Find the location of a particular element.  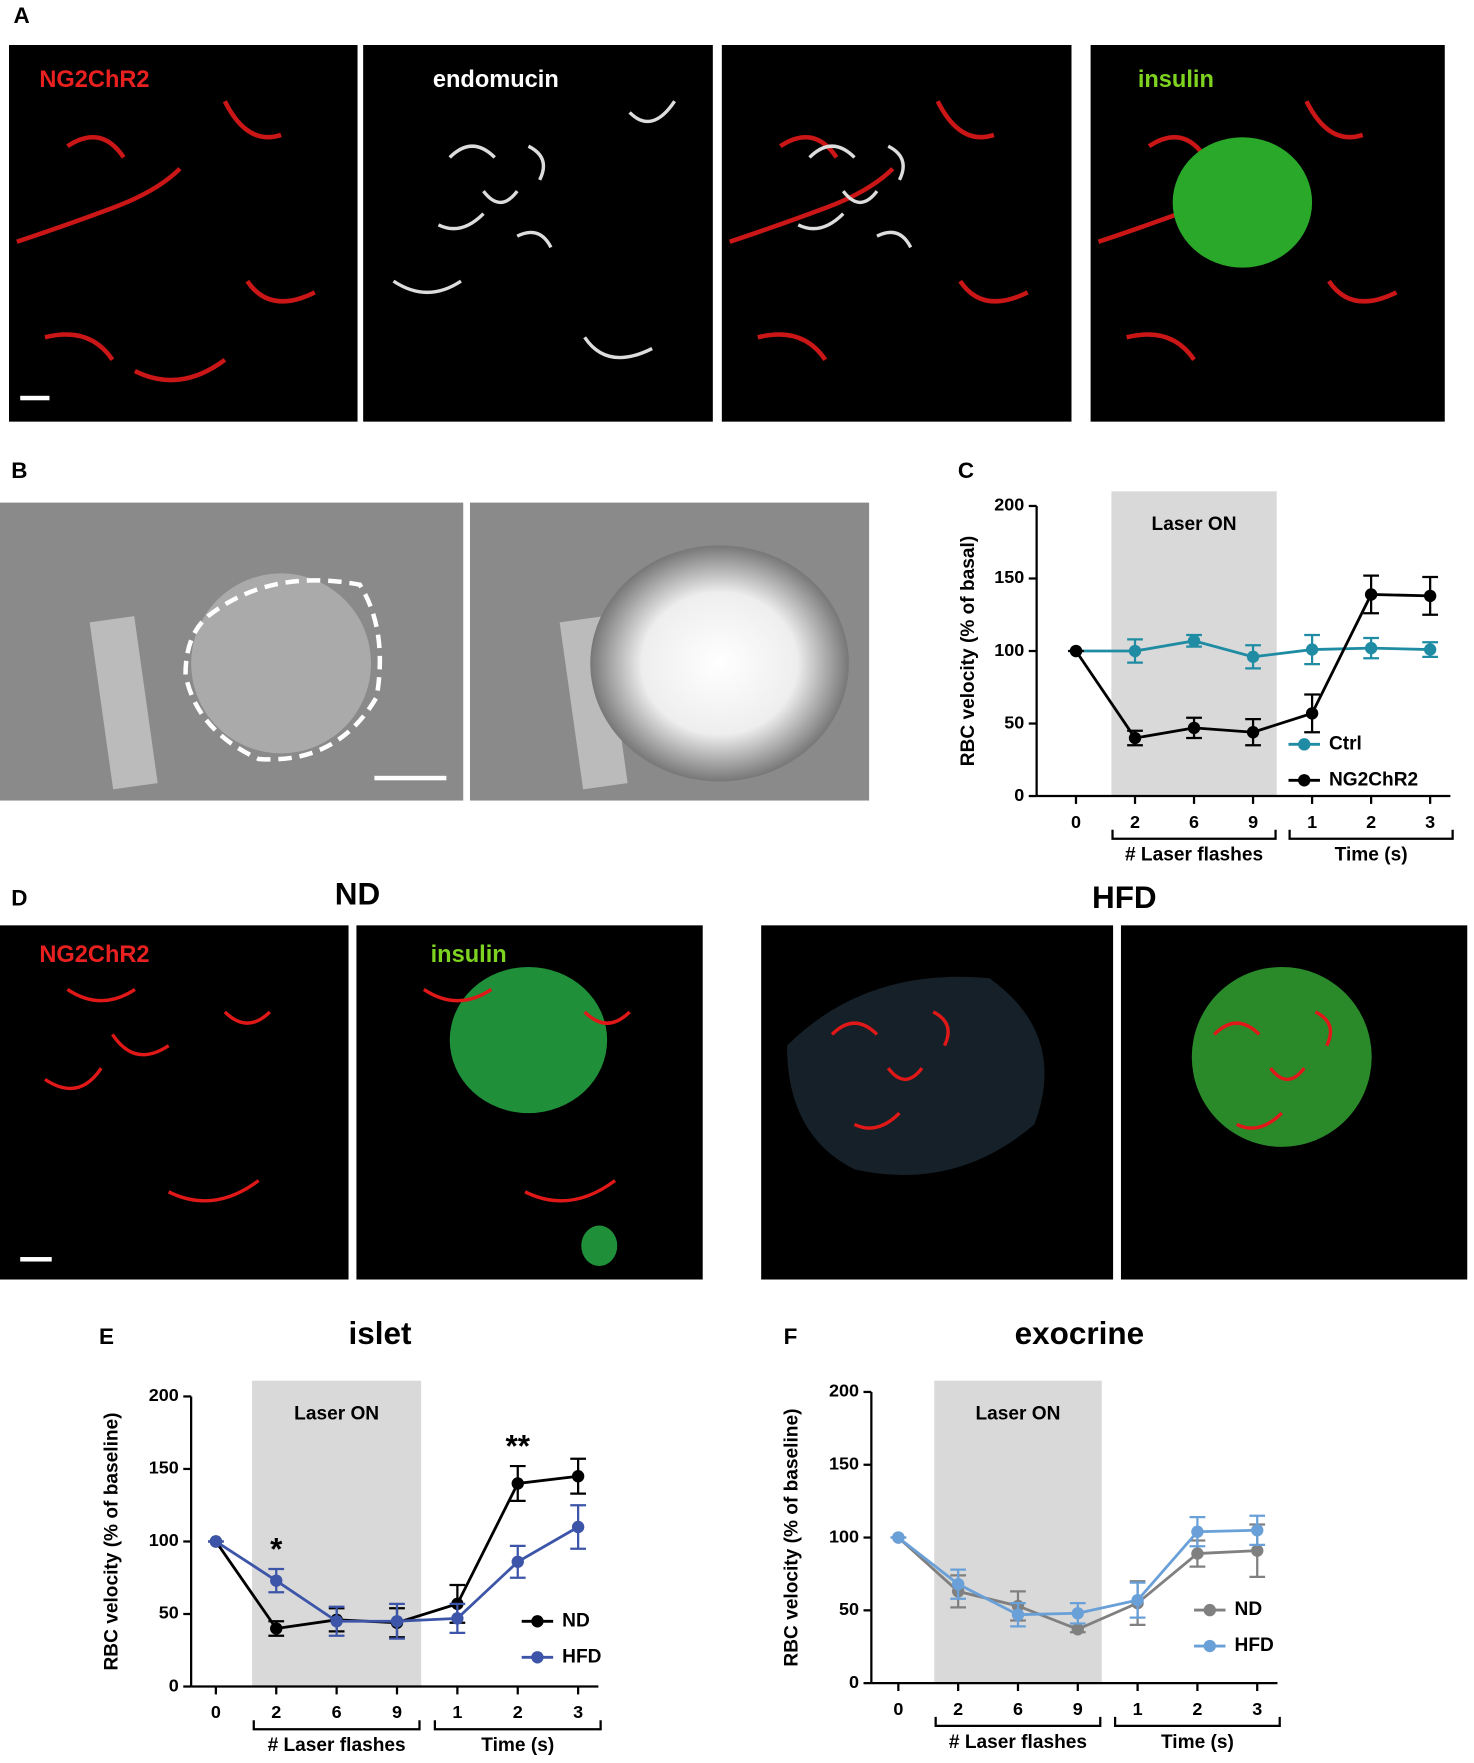

chart-title: exocrine is located at coordinates (1079, 1333).